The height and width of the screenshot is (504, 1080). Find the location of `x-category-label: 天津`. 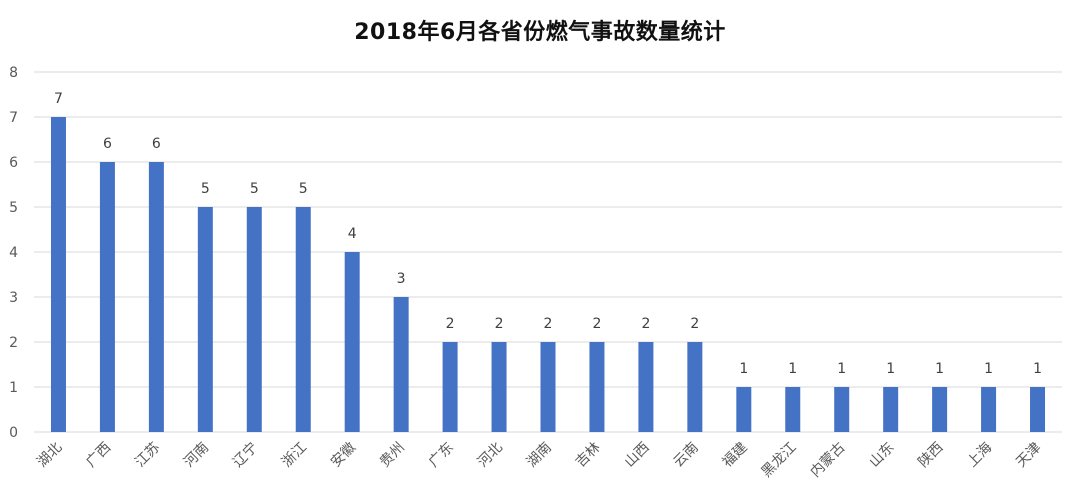

x-category-label: 天津 is located at coordinates (1028, 455).